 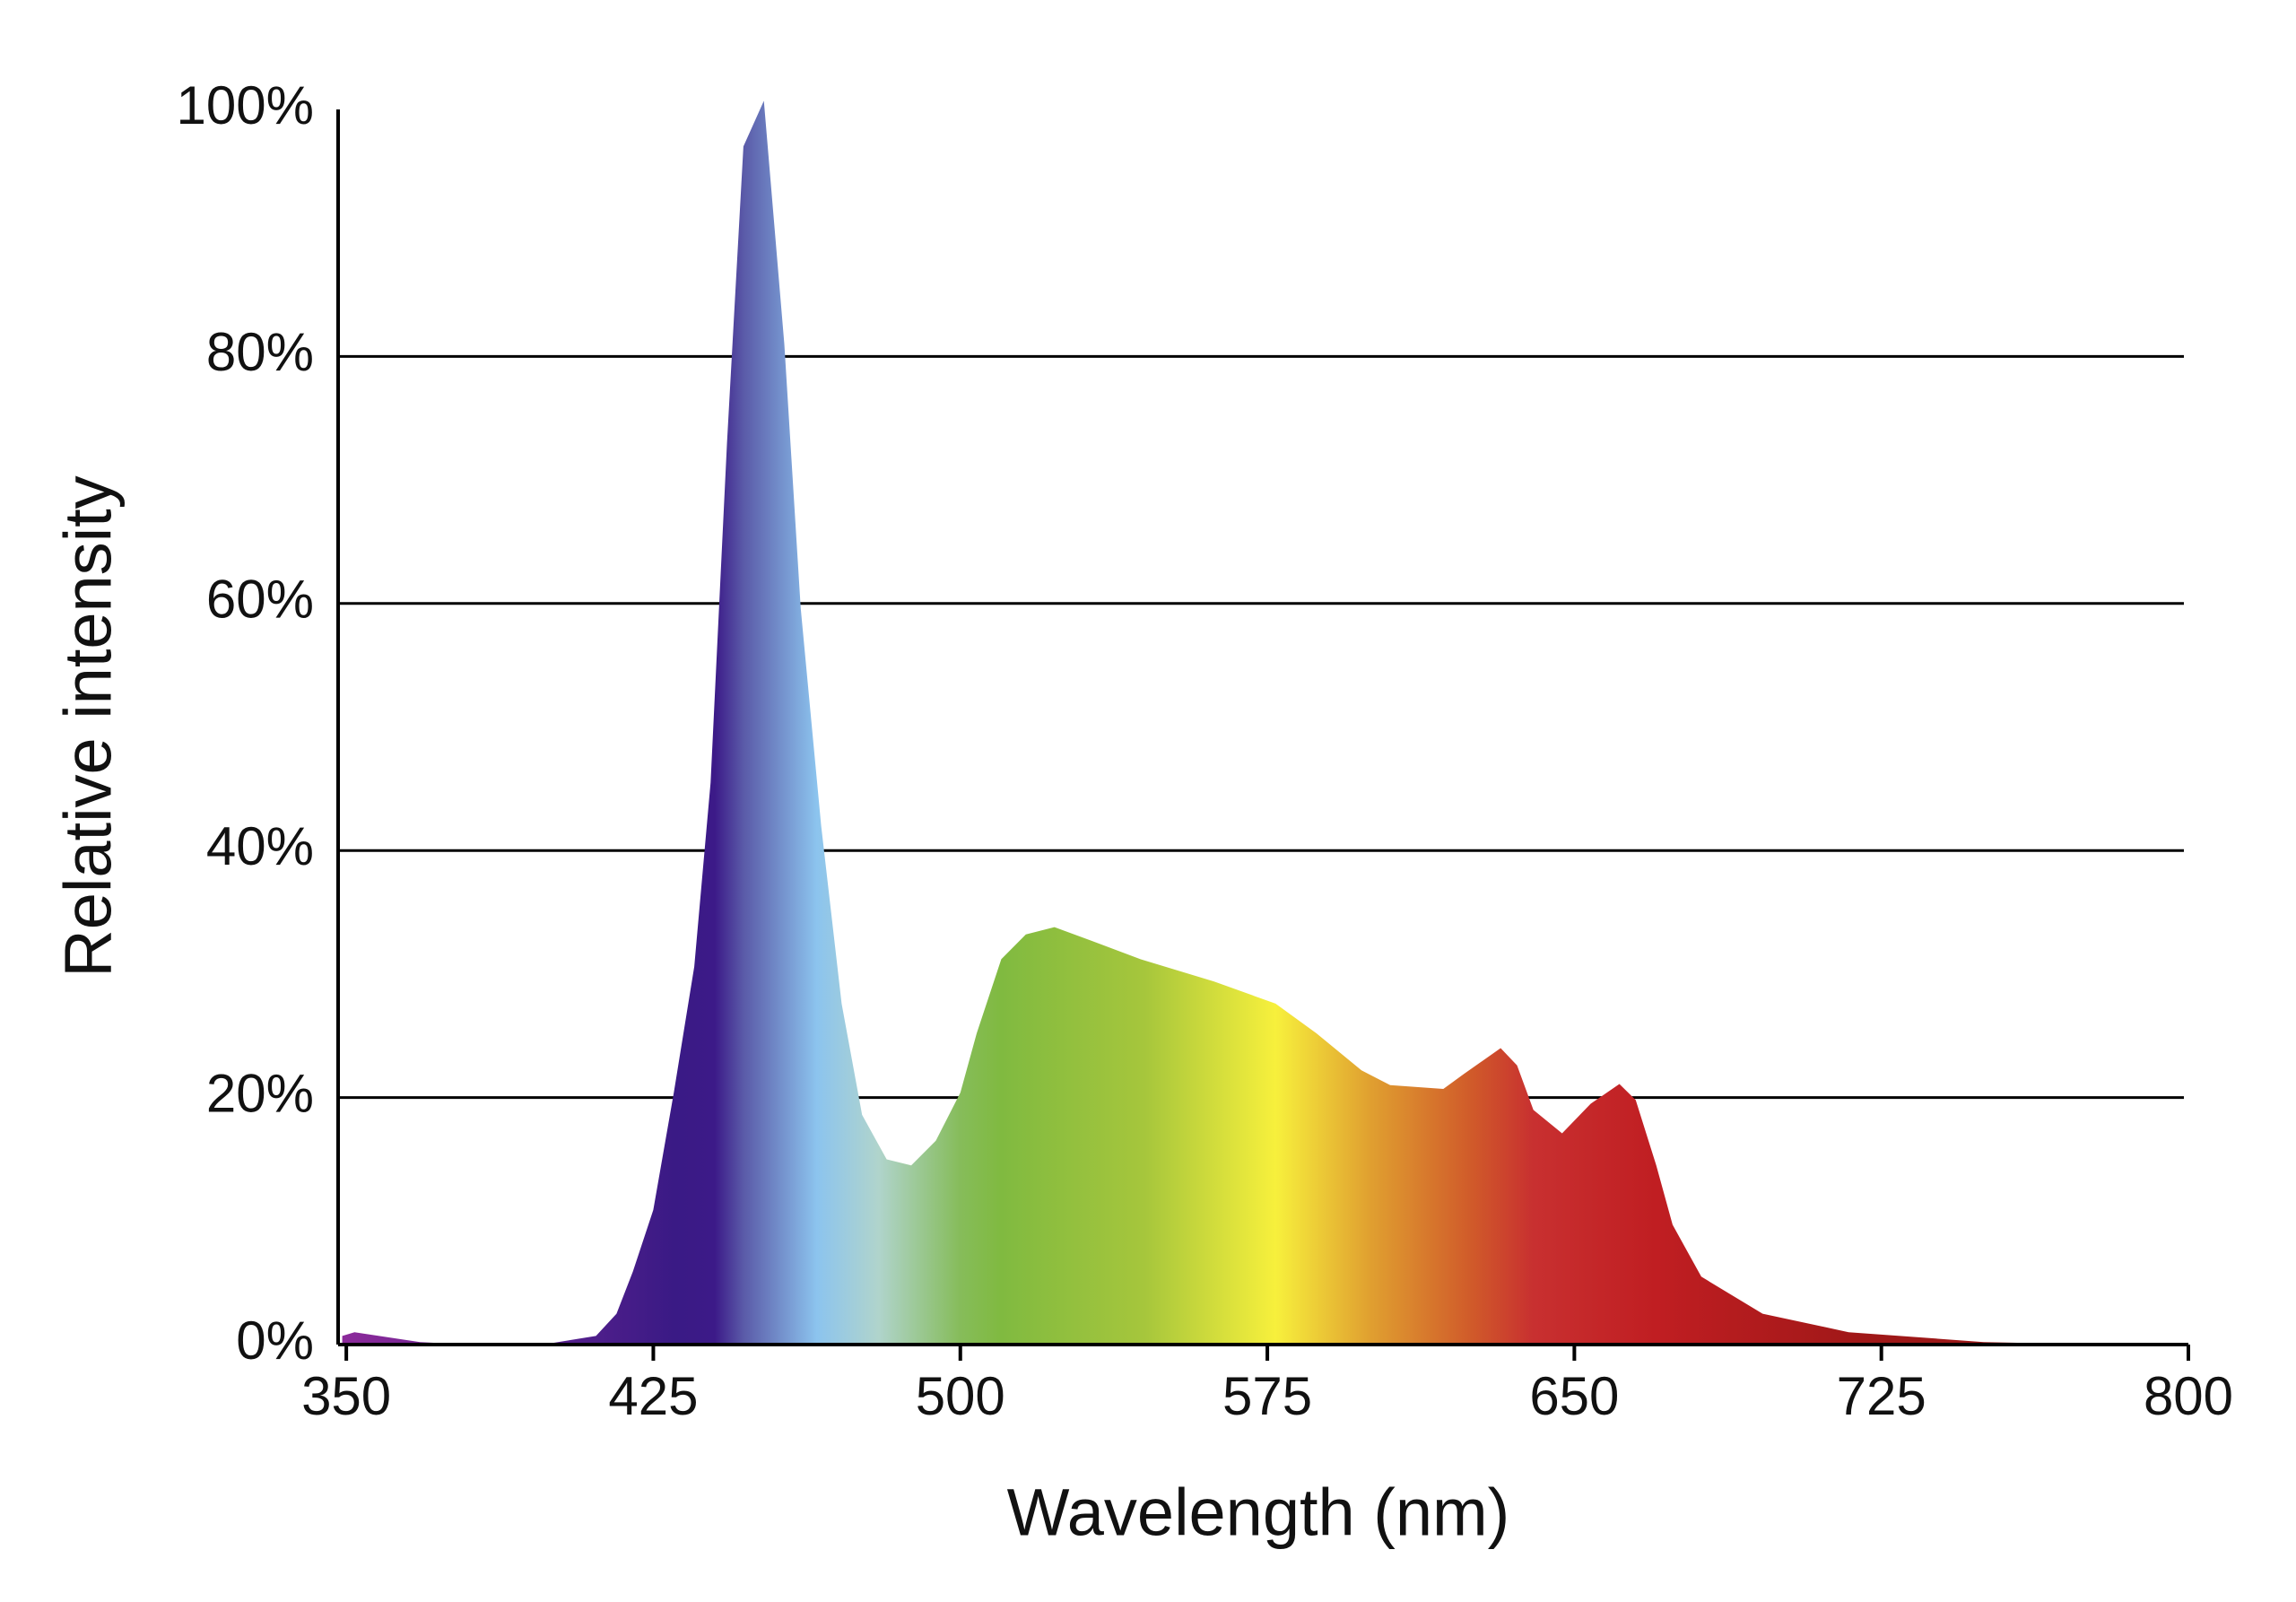 What do you see at coordinates (1267, 1396) in the screenshot?
I see `x-tick-label: 575` at bounding box center [1267, 1396].